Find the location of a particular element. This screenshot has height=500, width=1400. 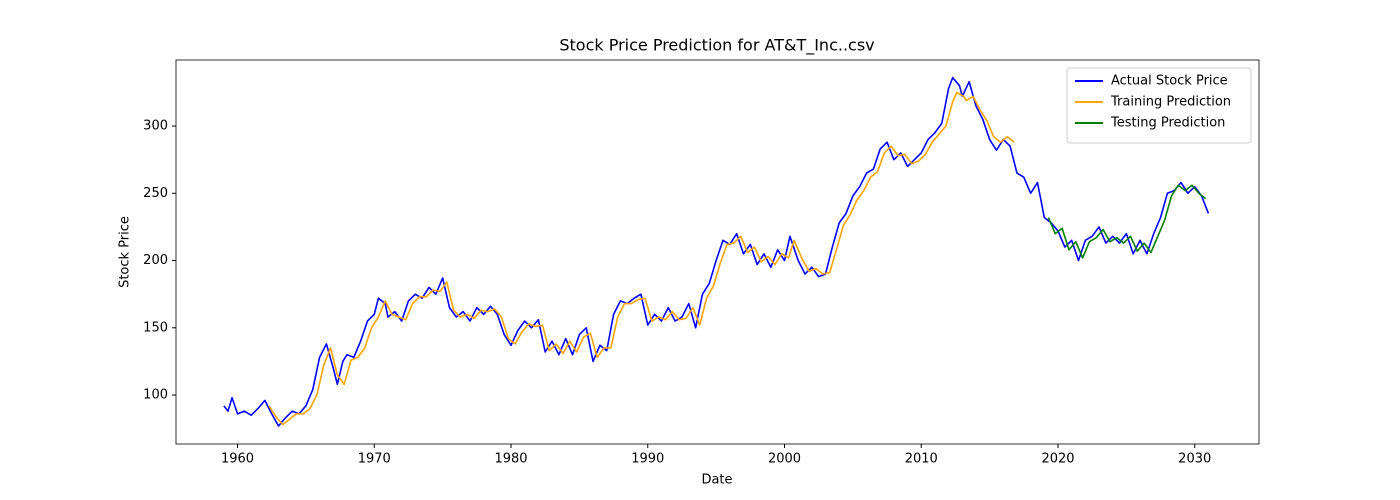

legend-label: Actual Stock Price is located at coordinates (1169, 81).